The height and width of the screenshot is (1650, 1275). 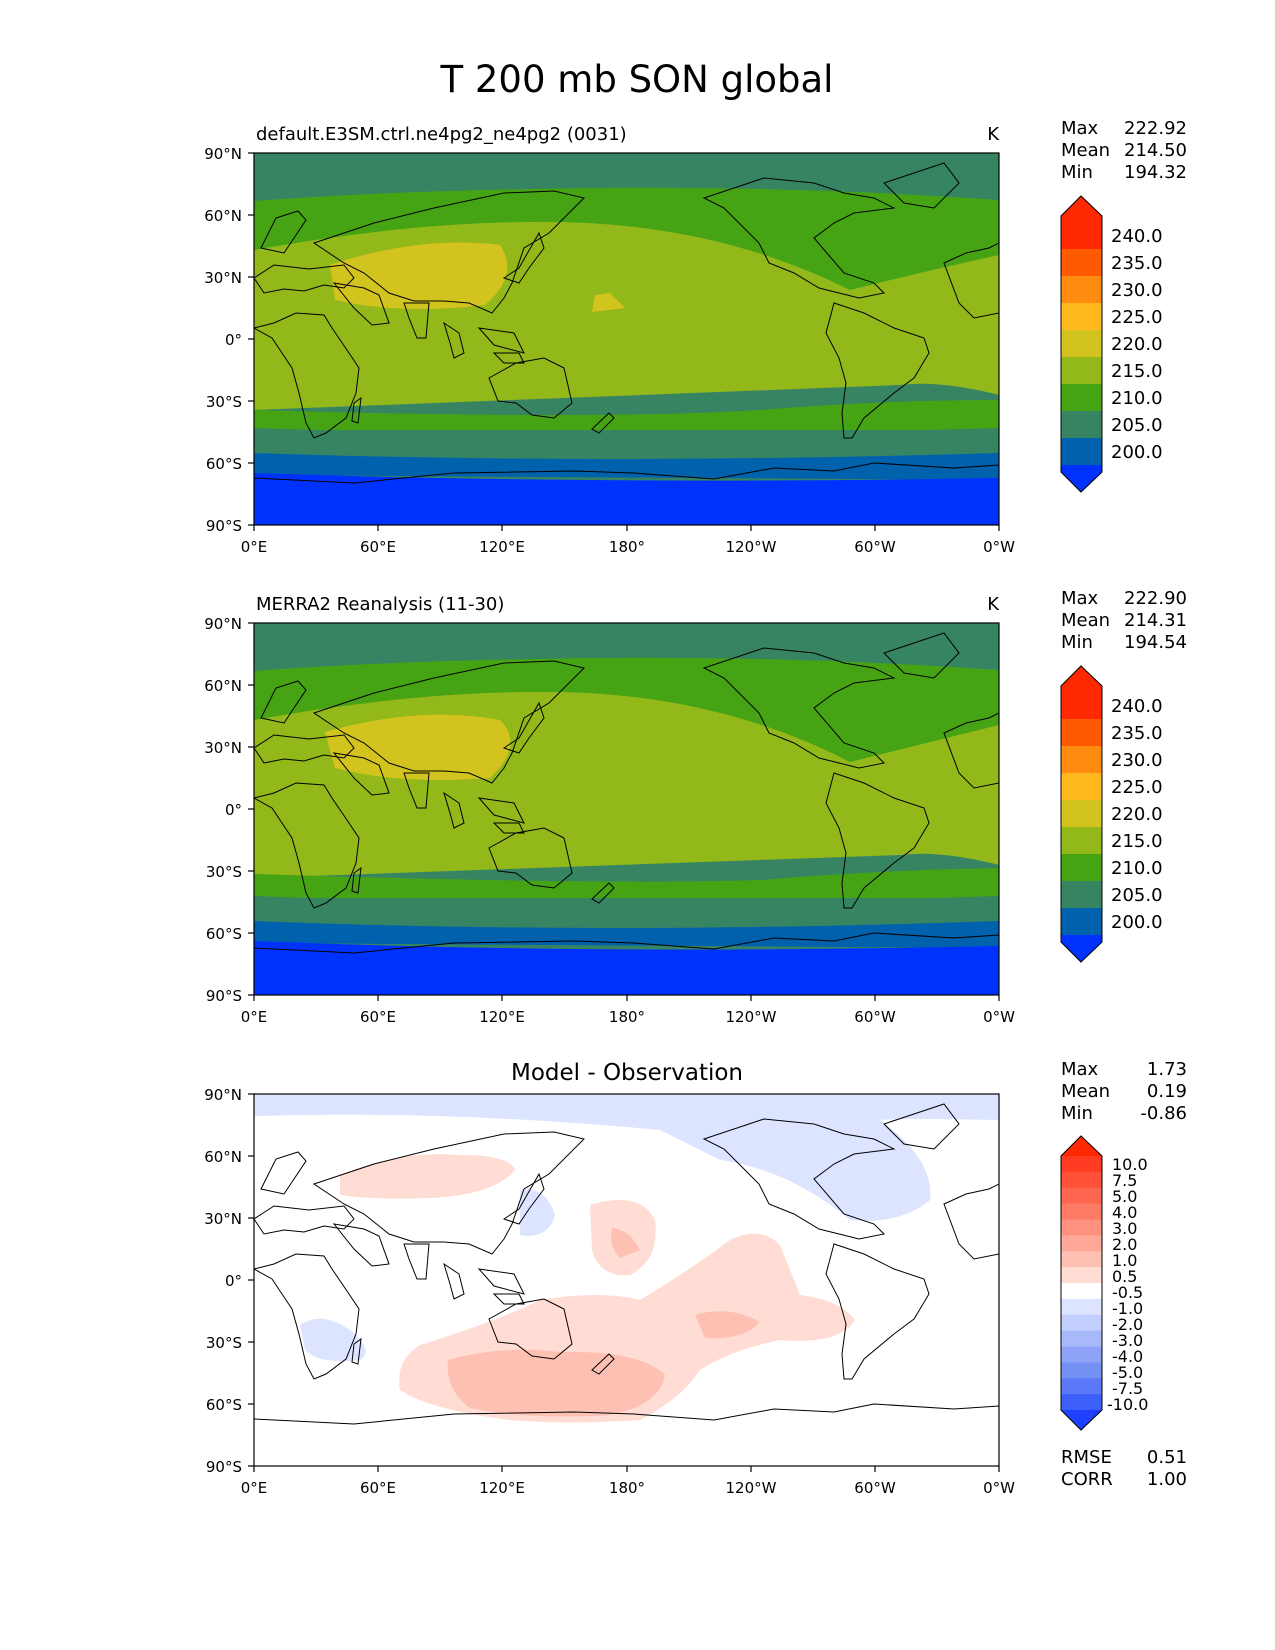 What do you see at coordinates (441, 134) in the screenshot?
I see `panel-1-title: default.E3SM.ctrl.ne4pg2_ne4pg2 (0031)` at bounding box center [441, 134].